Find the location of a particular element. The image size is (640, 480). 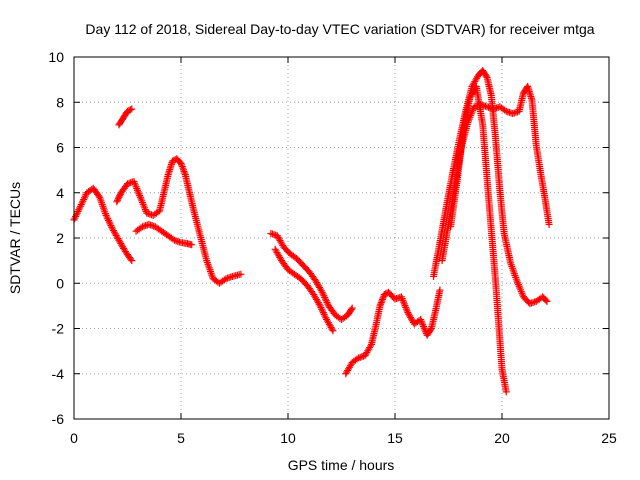

x-tick-label: 15 is located at coordinates (395, 438).